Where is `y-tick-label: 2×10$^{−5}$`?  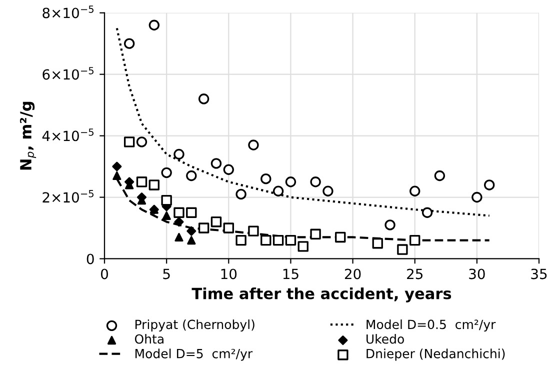 y-tick-label: 2×10$^{−5}$ is located at coordinates (68, 196).